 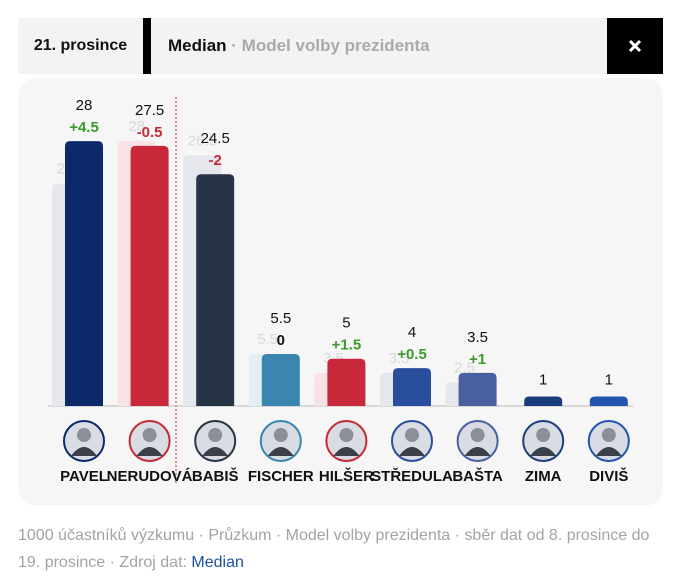 I want to click on change-label: +1, so click(x=477, y=359).